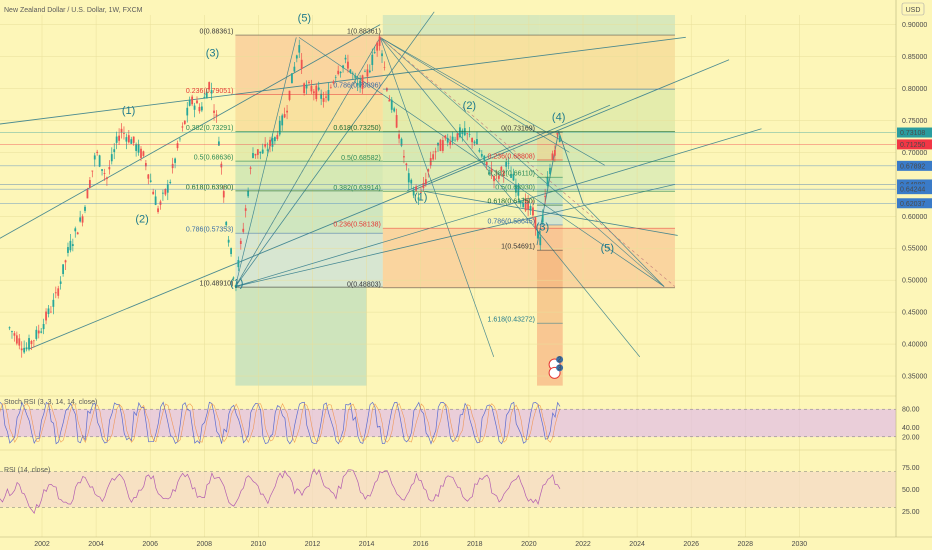 The image size is (932, 550). I want to click on stoch-tick-label: 40.00, so click(911, 428).